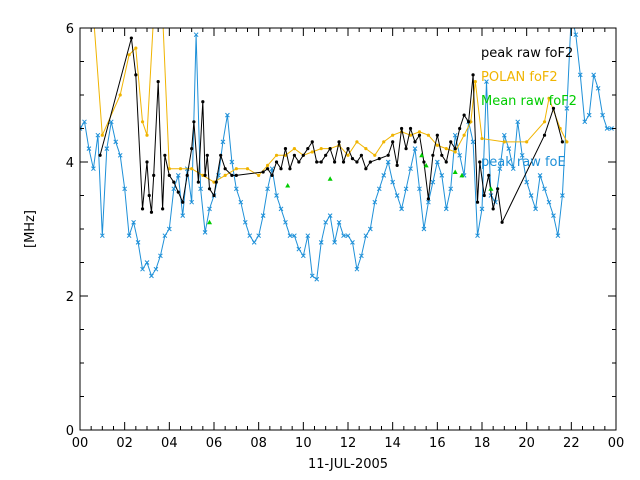  What do you see at coordinates (523, 162) in the screenshot?
I see `legend-entry-3: peak raw foE` at bounding box center [523, 162].